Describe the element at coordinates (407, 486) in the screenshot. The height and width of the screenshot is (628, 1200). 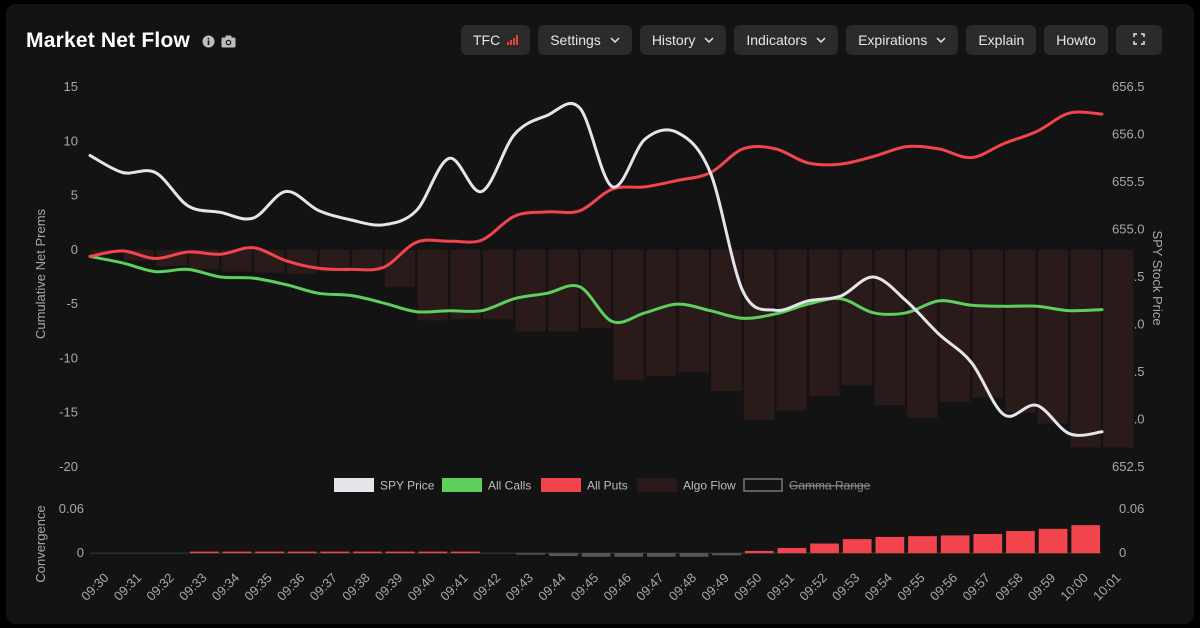
I see `legend-label: SPY Price` at that location.